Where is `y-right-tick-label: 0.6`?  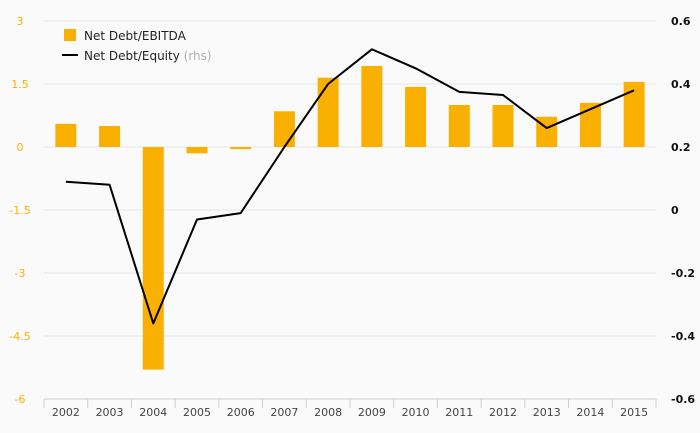
y-right-tick-label: 0.6 is located at coordinates (681, 21).